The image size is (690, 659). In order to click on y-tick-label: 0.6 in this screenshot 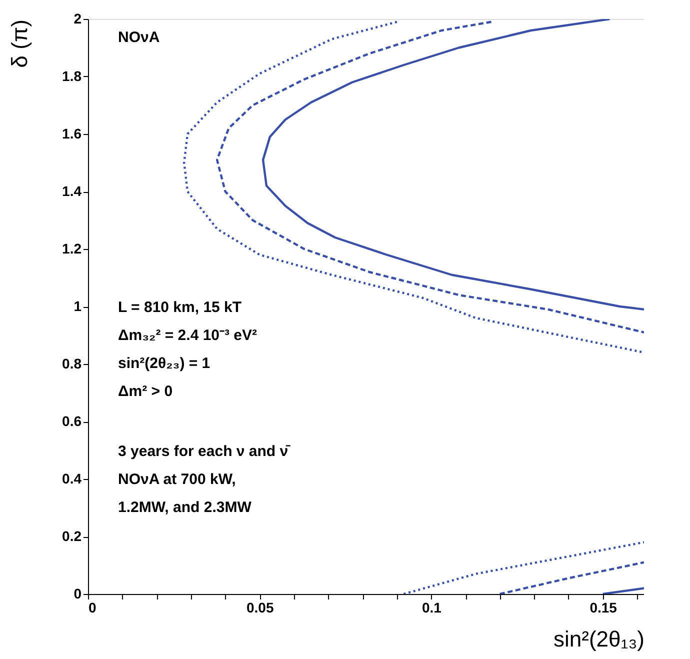, I will do `click(72, 421)`.